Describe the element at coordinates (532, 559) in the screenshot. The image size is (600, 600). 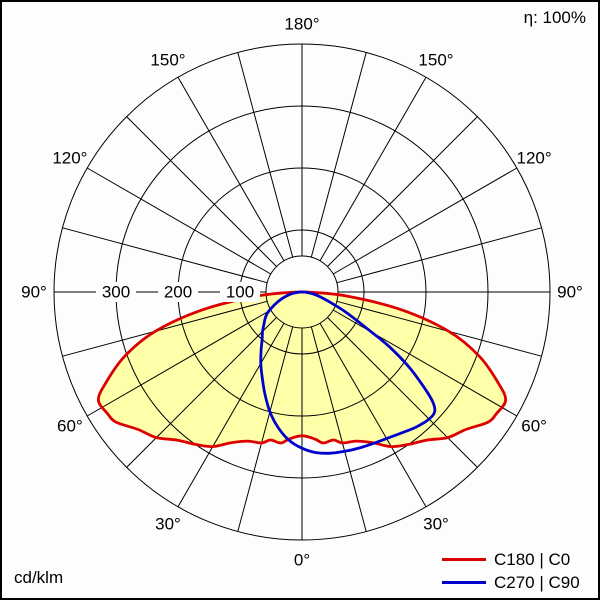
I see `legend-label-c180-c0: C180 | C0` at that location.